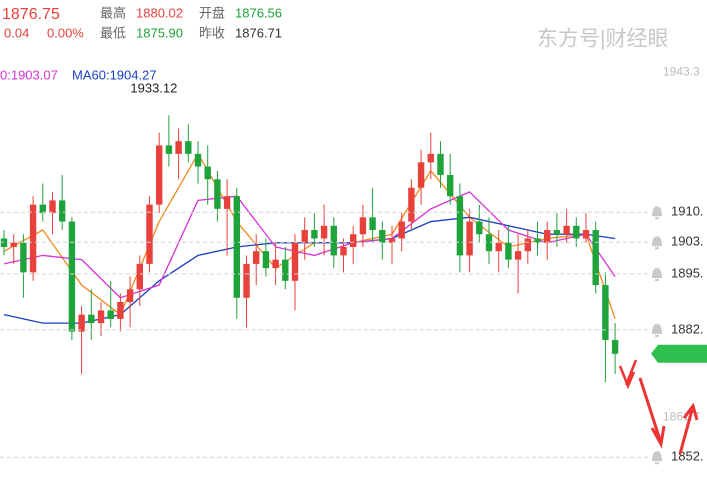 Image resolution: width=707 pixels, height=482 pixels. I want to click on label: 最高, so click(113, 12).